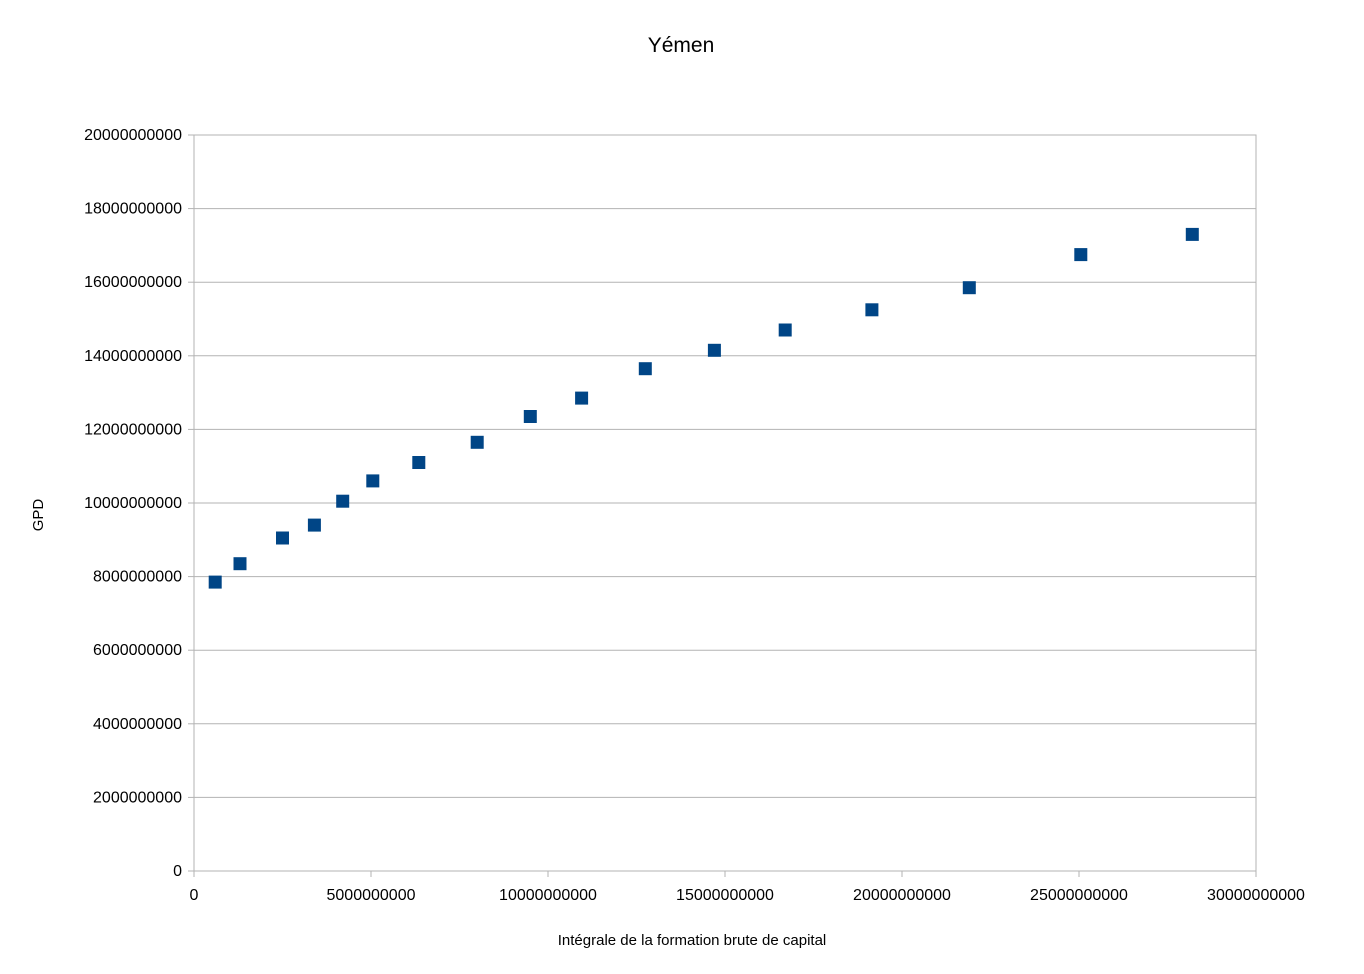 This screenshot has height=974, width=1364. Describe the element at coordinates (1079, 895) in the screenshot. I see `x-tick-label: 25000000000` at that location.